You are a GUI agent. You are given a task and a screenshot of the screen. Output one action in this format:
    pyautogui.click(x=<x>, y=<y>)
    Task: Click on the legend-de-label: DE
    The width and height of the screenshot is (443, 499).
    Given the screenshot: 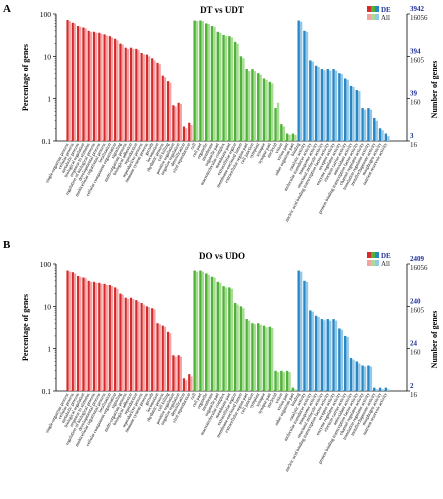 What is the action you would take?
    pyautogui.click(x=386, y=10)
    